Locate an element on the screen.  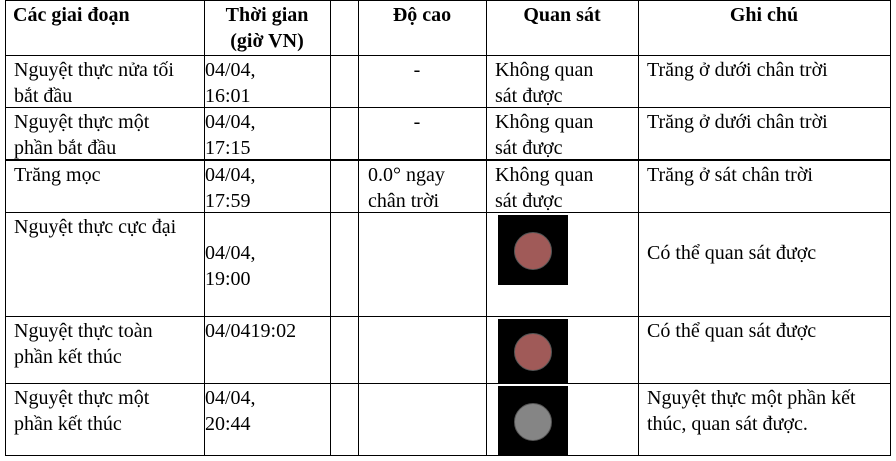
height-cell: 0.0° ngay chân trời is located at coordinates (406, 188).